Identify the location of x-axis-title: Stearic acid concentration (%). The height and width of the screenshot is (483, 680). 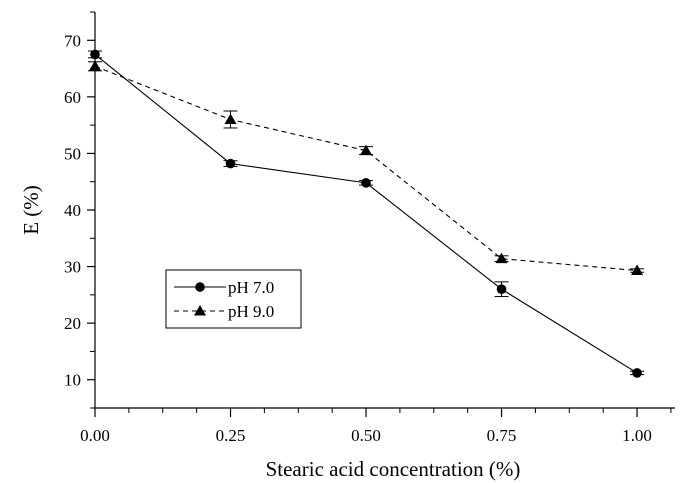
(393, 469).